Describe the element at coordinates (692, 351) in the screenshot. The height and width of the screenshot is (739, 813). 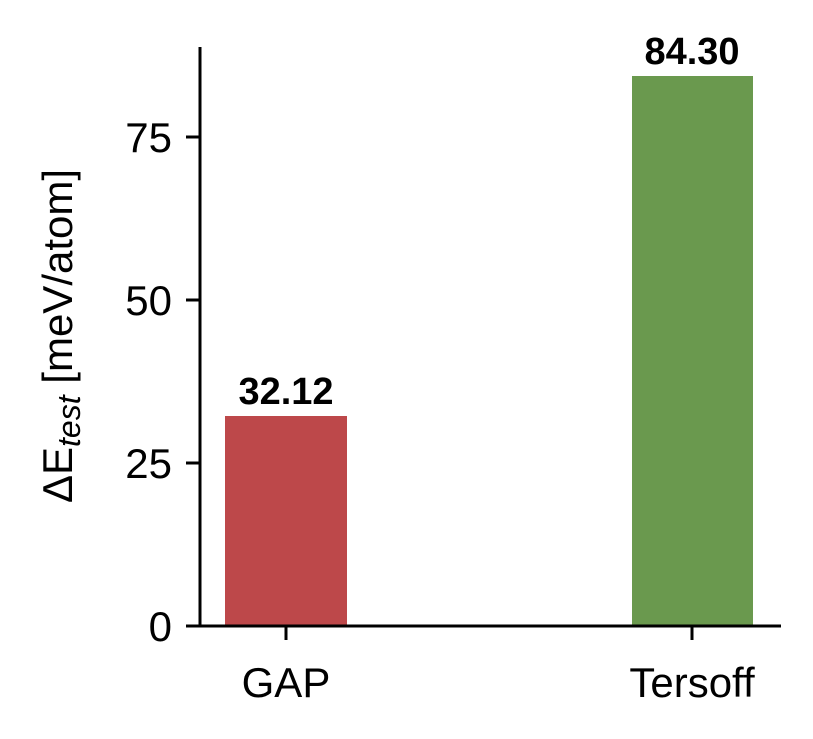
I see `bar-tersoff` at that location.